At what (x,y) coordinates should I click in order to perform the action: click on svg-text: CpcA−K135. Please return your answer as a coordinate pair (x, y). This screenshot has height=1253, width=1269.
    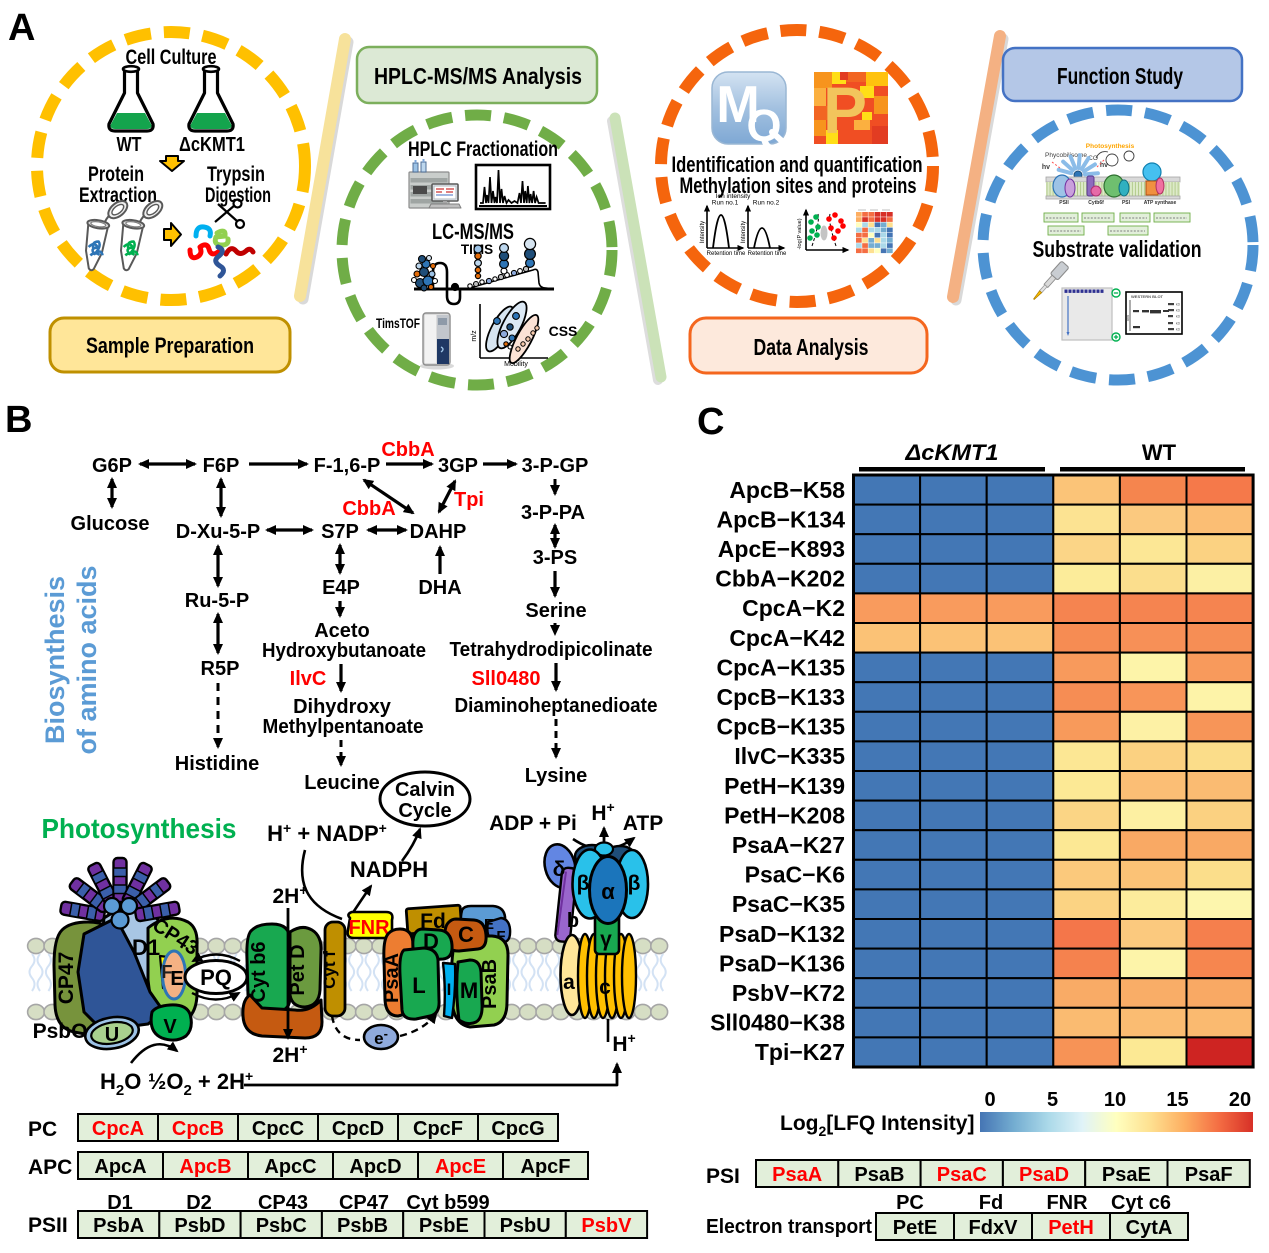
    Looking at the image, I should click on (781, 667).